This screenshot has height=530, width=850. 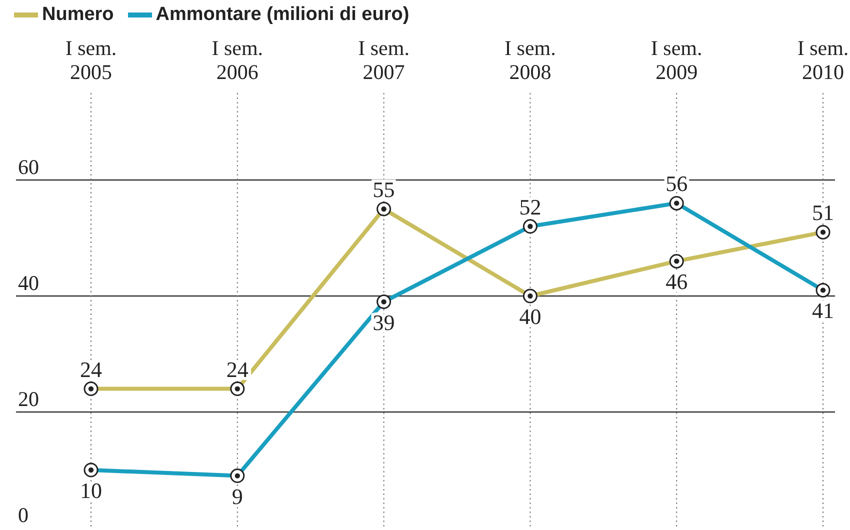 What do you see at coordinates (823, 60) in the screenshot?
I see `x-tick-label: I sem. 2010` at bounding box center [823, 60].